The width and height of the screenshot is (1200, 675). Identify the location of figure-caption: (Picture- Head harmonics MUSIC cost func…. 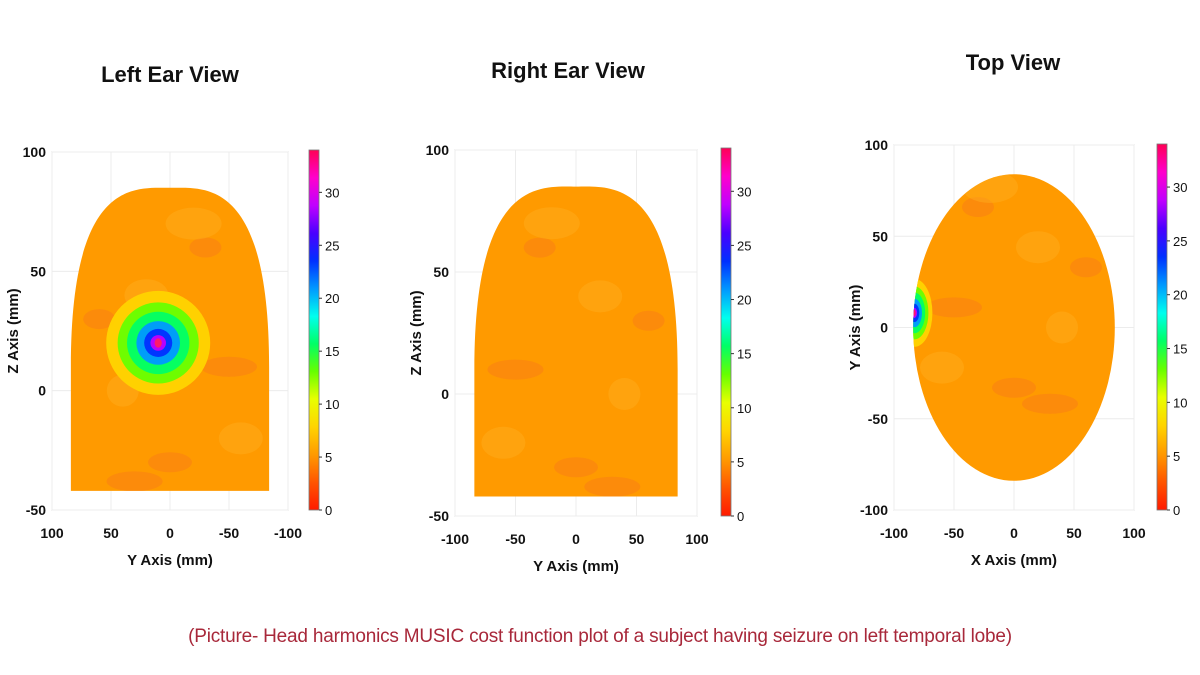
(600, 636).